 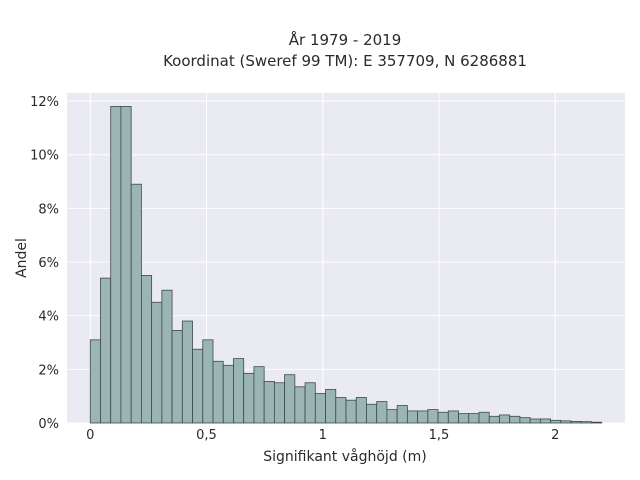 I want to click on y-tick-label: 0%, so click(x=48, y=424).